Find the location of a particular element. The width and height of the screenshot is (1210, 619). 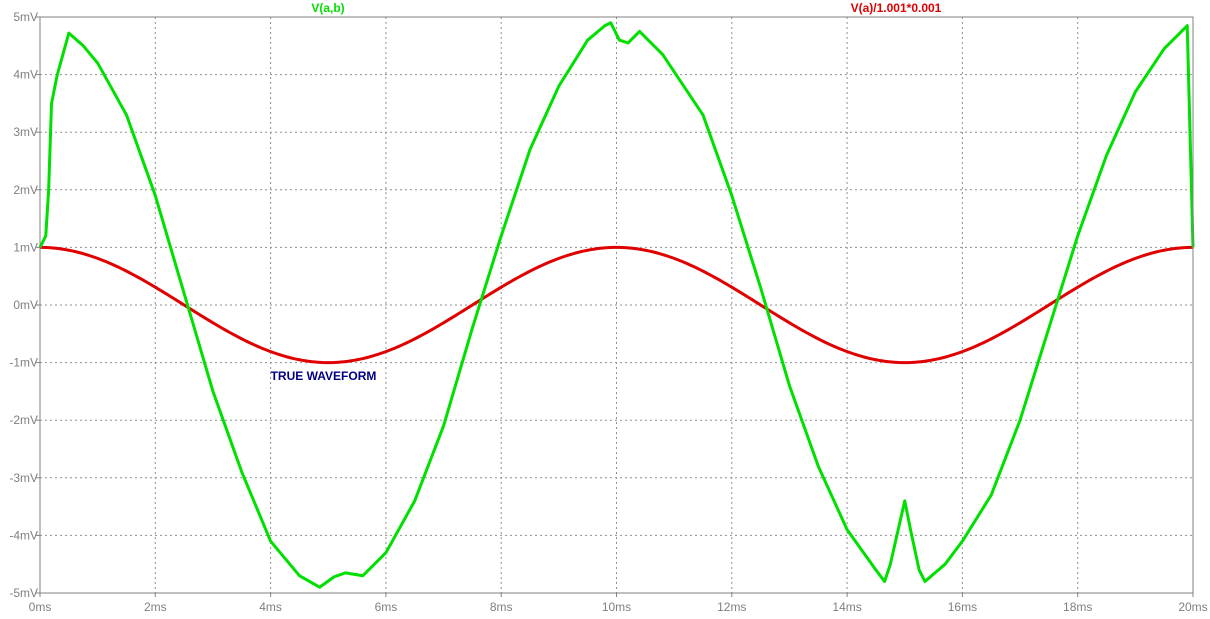

x-tick-label: 4ms is located at coordinates (270, 607).